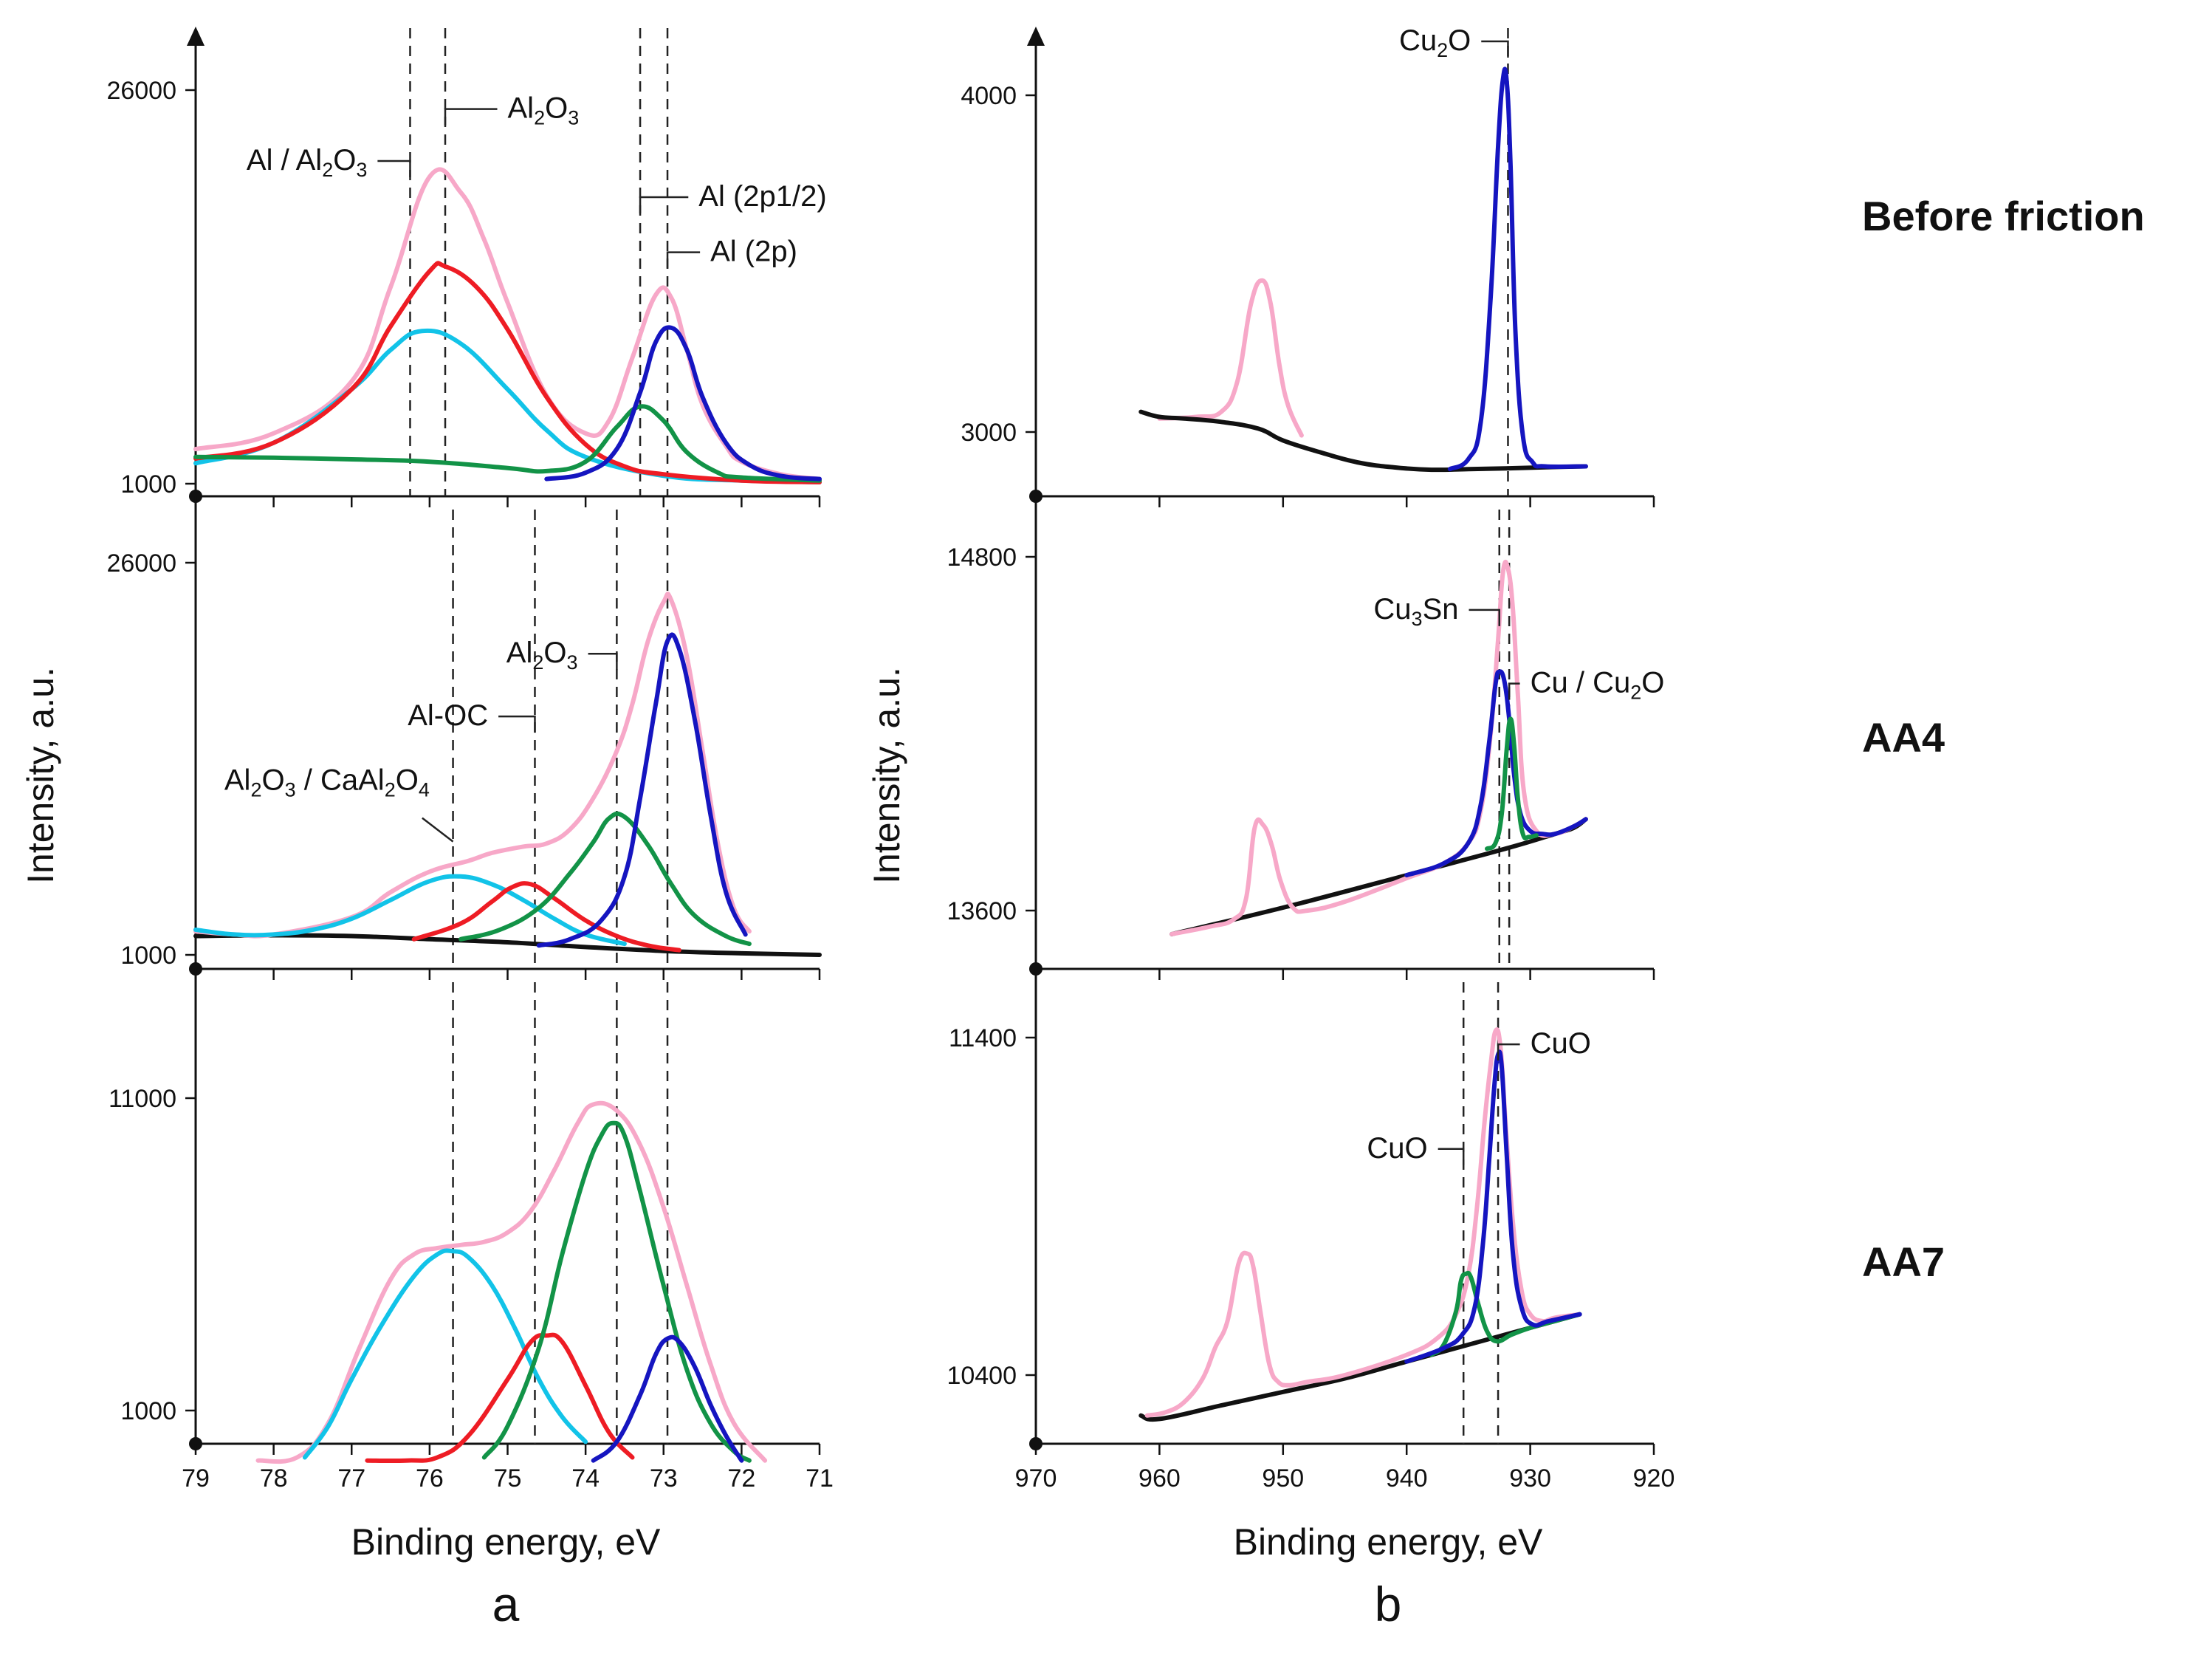 The image size is (2212, 1669). What do you see at coordinates (1036, 37) in the screenshot?
I see `y-axis-arrow-b` at bounding box center [1036, 37].